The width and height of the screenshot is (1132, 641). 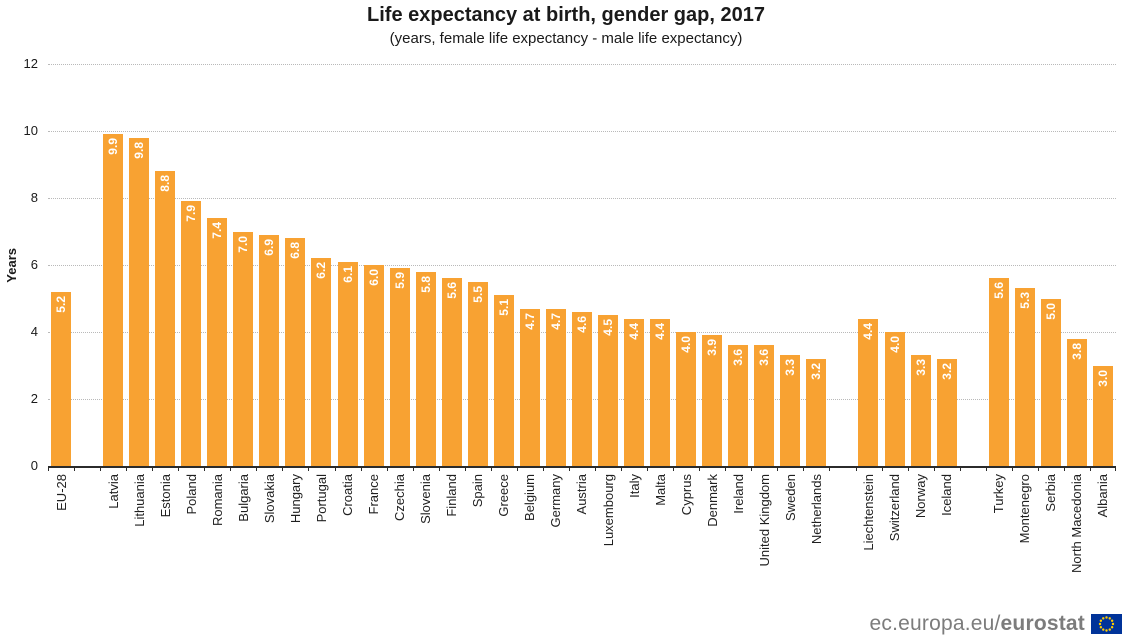 I want to click on category-label-slot: Slovenia, so click(x=426, y=537).